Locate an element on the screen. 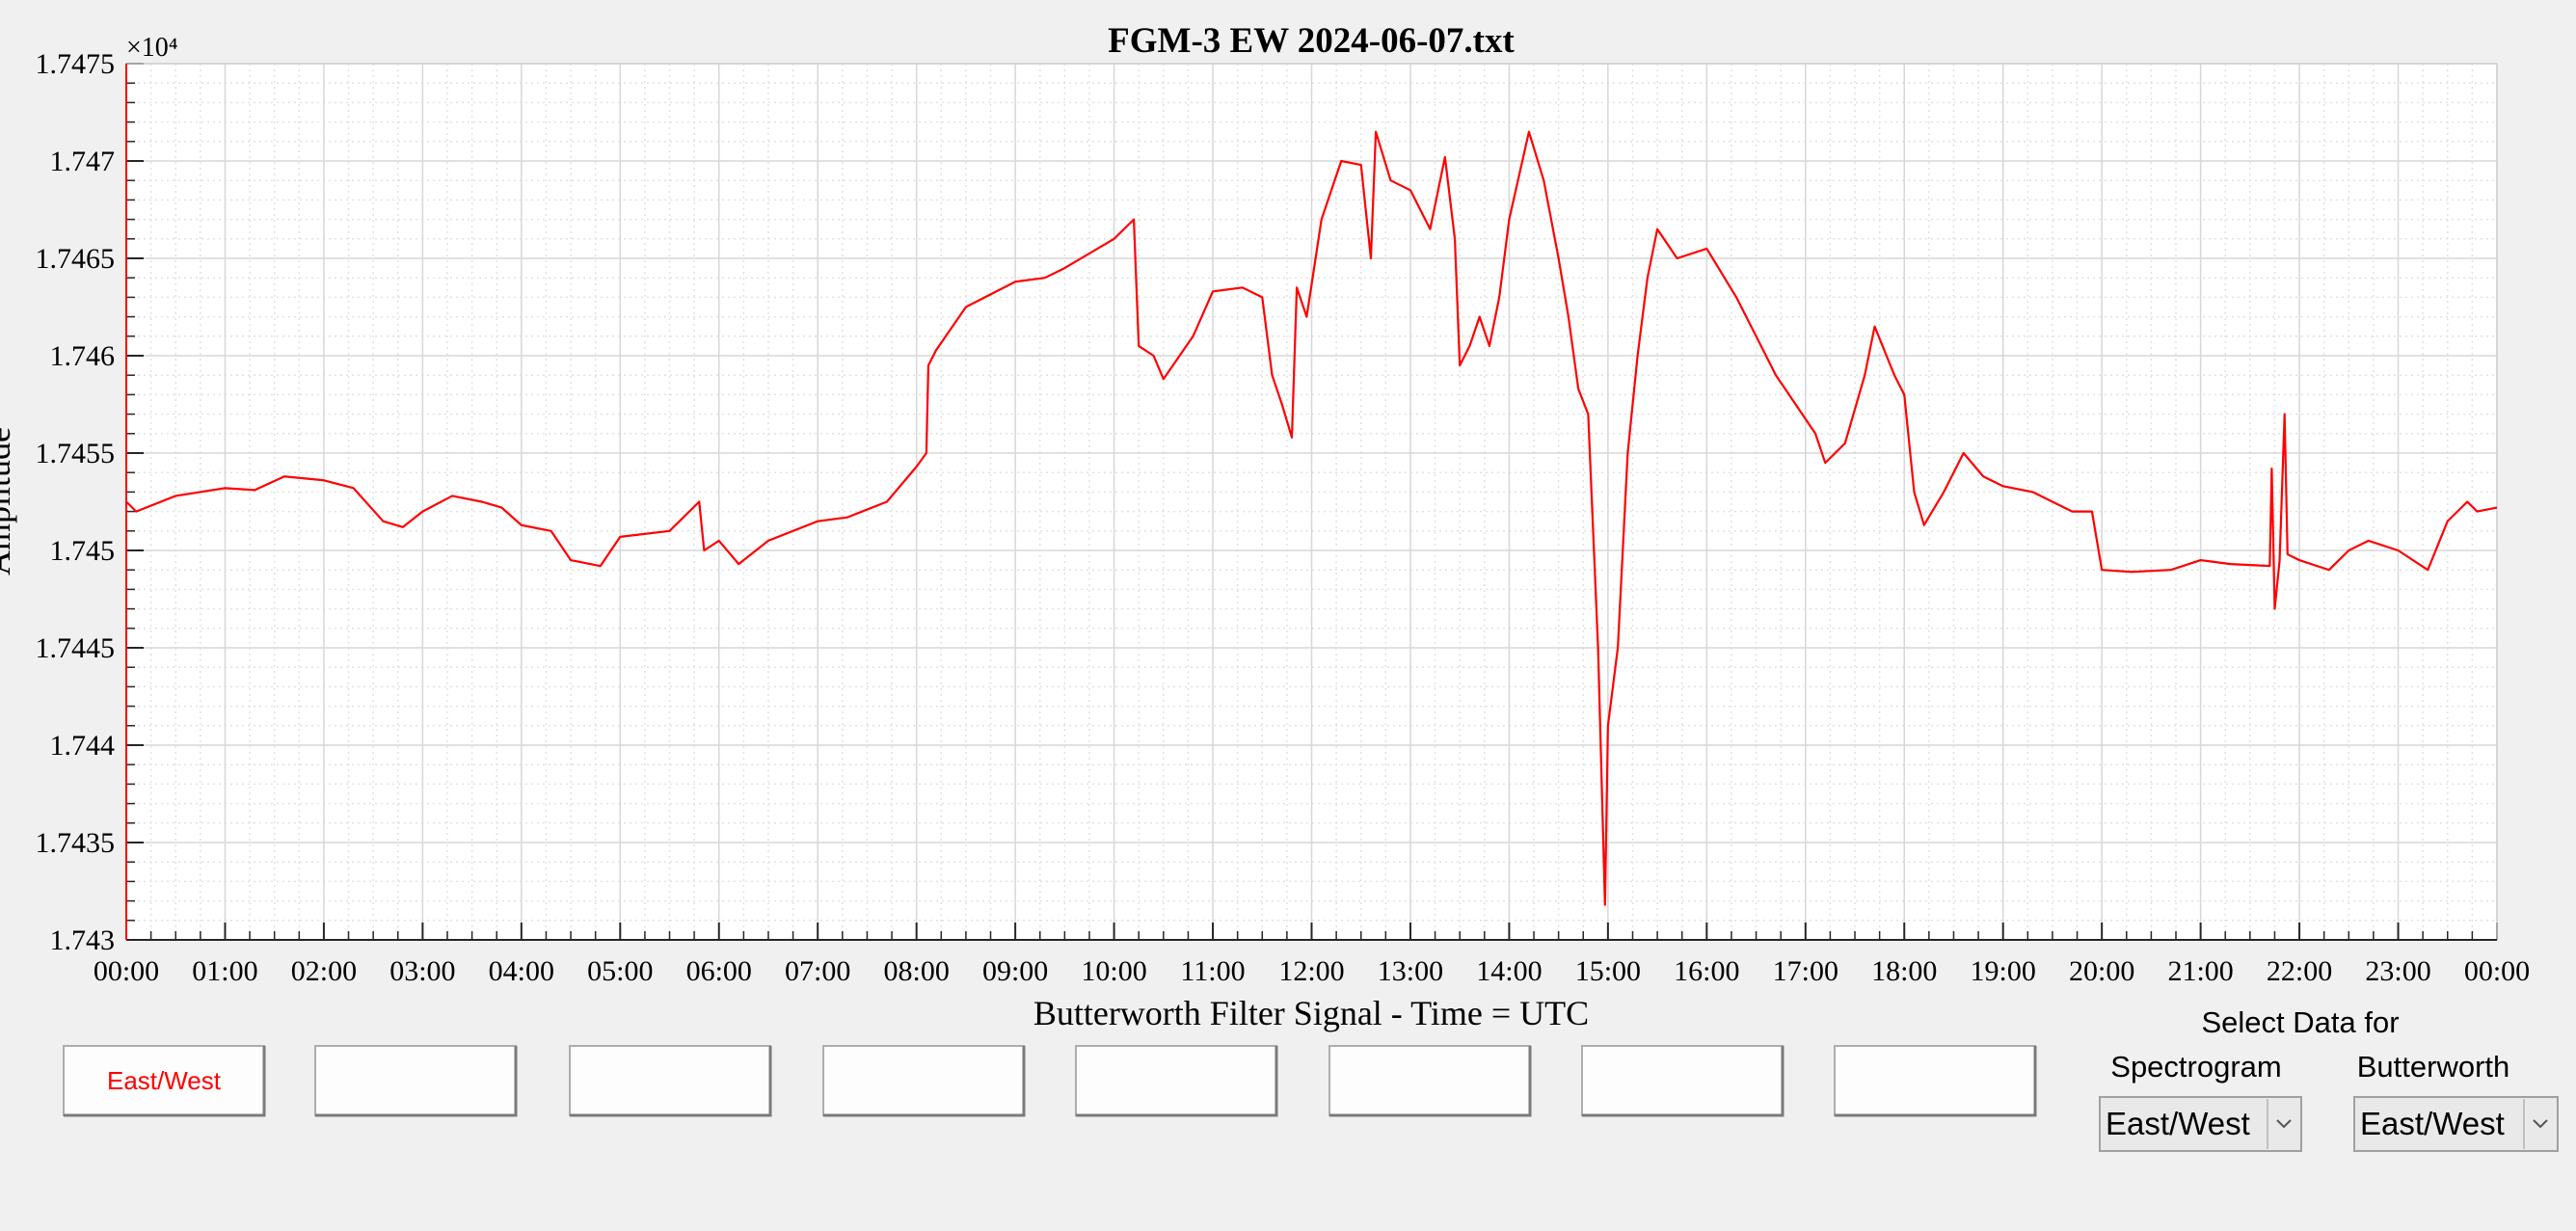  y-tick-label: 1.745 is located at coordinates (83, 551).